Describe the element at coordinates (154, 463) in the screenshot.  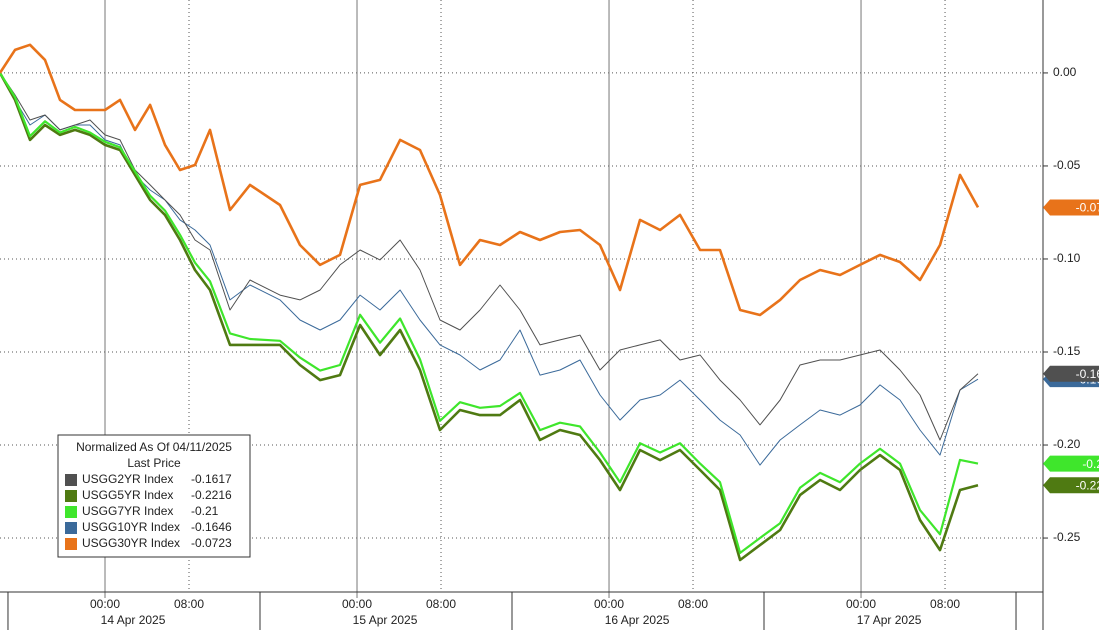
I see `legend-subtitle: Last Price` at that location.